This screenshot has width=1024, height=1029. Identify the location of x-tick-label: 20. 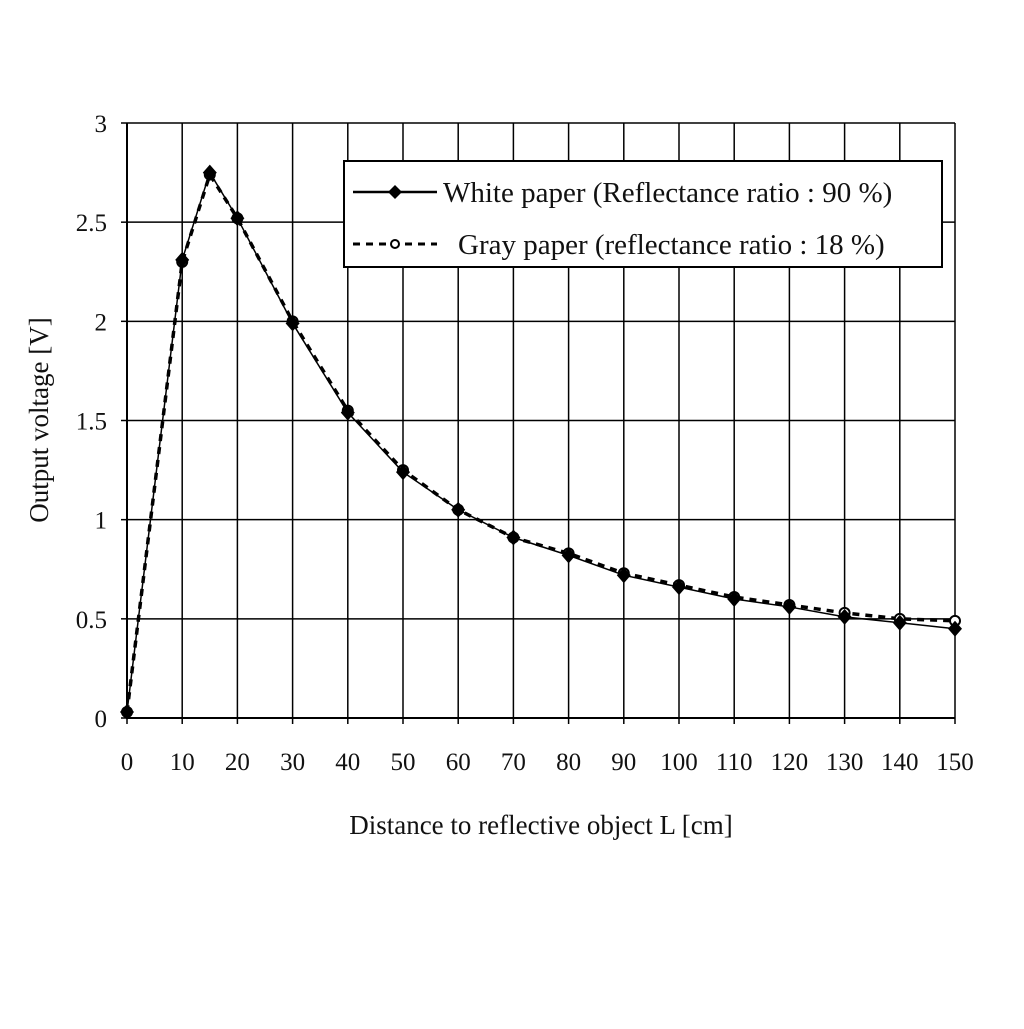
(237, 762).